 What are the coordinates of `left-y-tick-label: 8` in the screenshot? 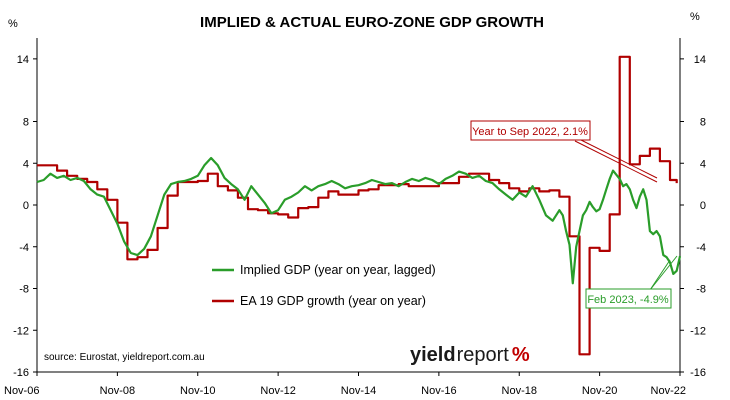 It's located at (26, 123).